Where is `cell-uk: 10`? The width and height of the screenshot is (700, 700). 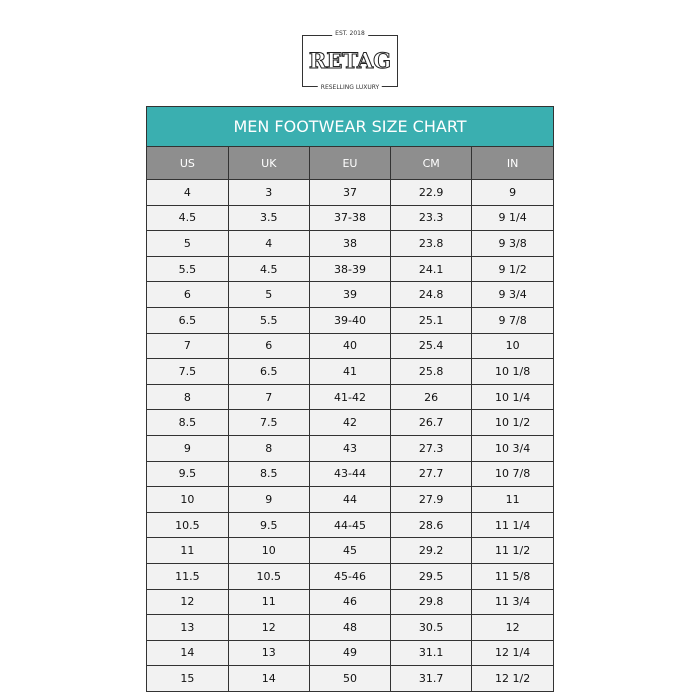
cell-uk: 10 is located at coordinates (268, 550).